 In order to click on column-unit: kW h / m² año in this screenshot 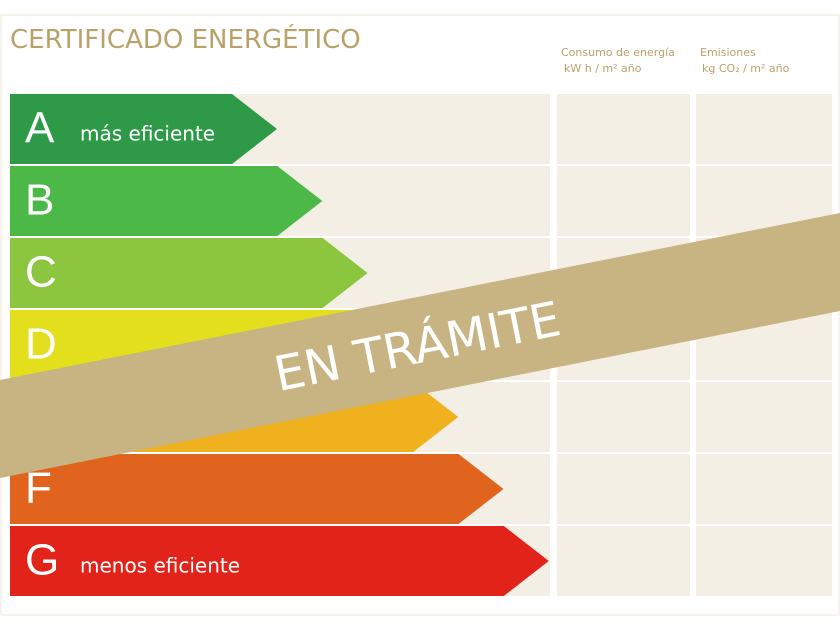, I will do `click(603, 68)`.